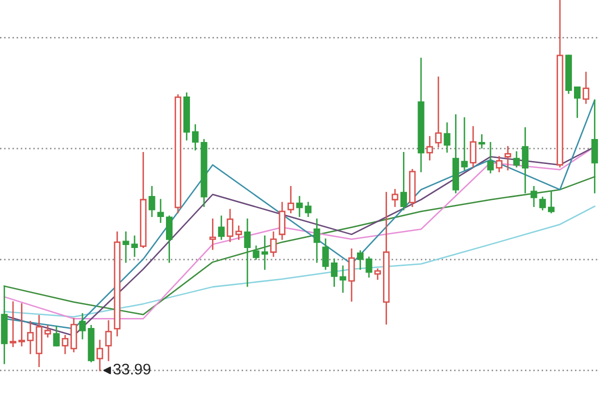 The height and width of the screenshot is (400, 599). What do you see at coordinates (131, 369) in the screenshot?
I see `annotation: 33.99` at bounding box center [131, 369].